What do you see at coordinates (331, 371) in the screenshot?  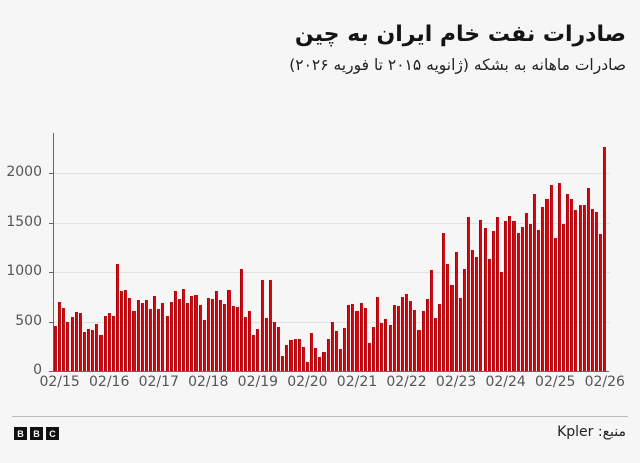 I see `x-axis` at bounding box center [331, 371].